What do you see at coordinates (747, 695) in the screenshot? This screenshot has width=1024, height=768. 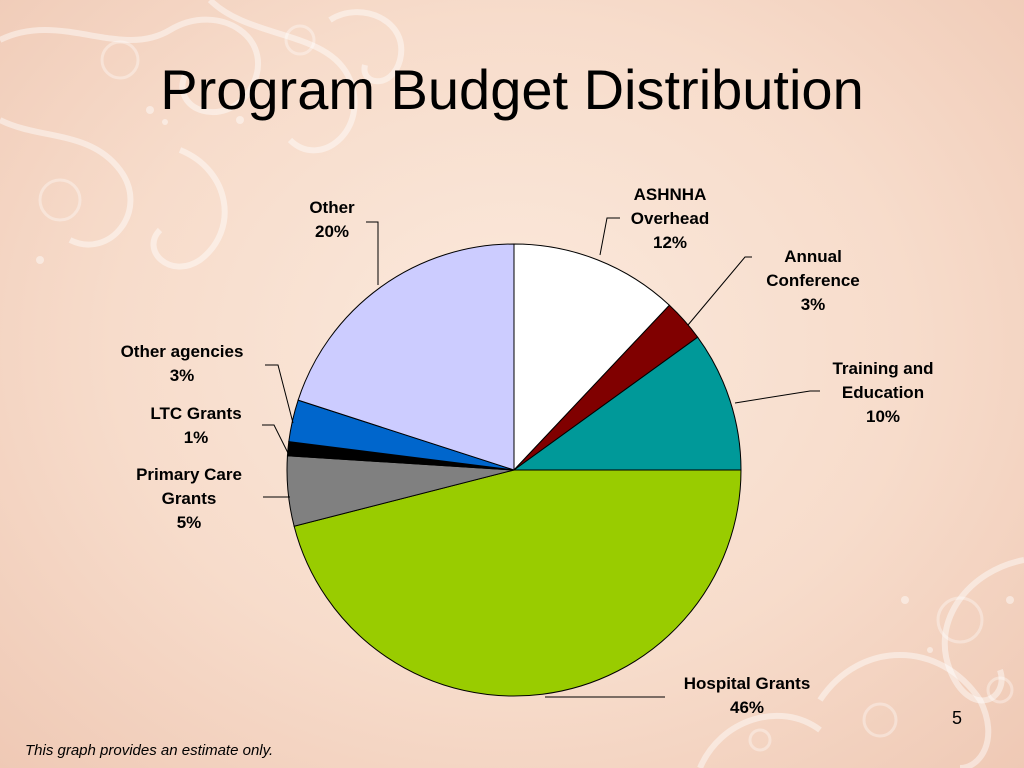 I see `slice-label-3: Hospital Grants 46%` at bounding box center [747, 695].